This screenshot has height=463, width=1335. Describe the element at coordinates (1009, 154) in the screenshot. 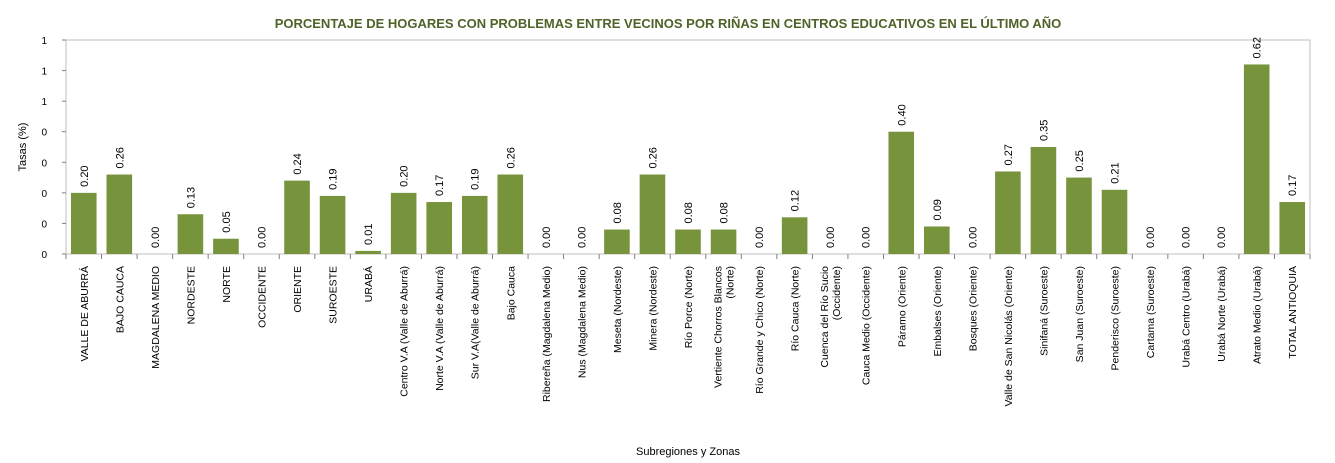

I see `data-label: 0.27` at that location.